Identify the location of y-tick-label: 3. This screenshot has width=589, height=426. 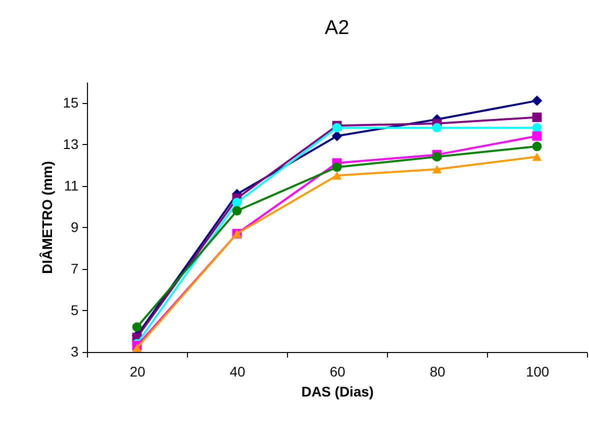
(74, 352).